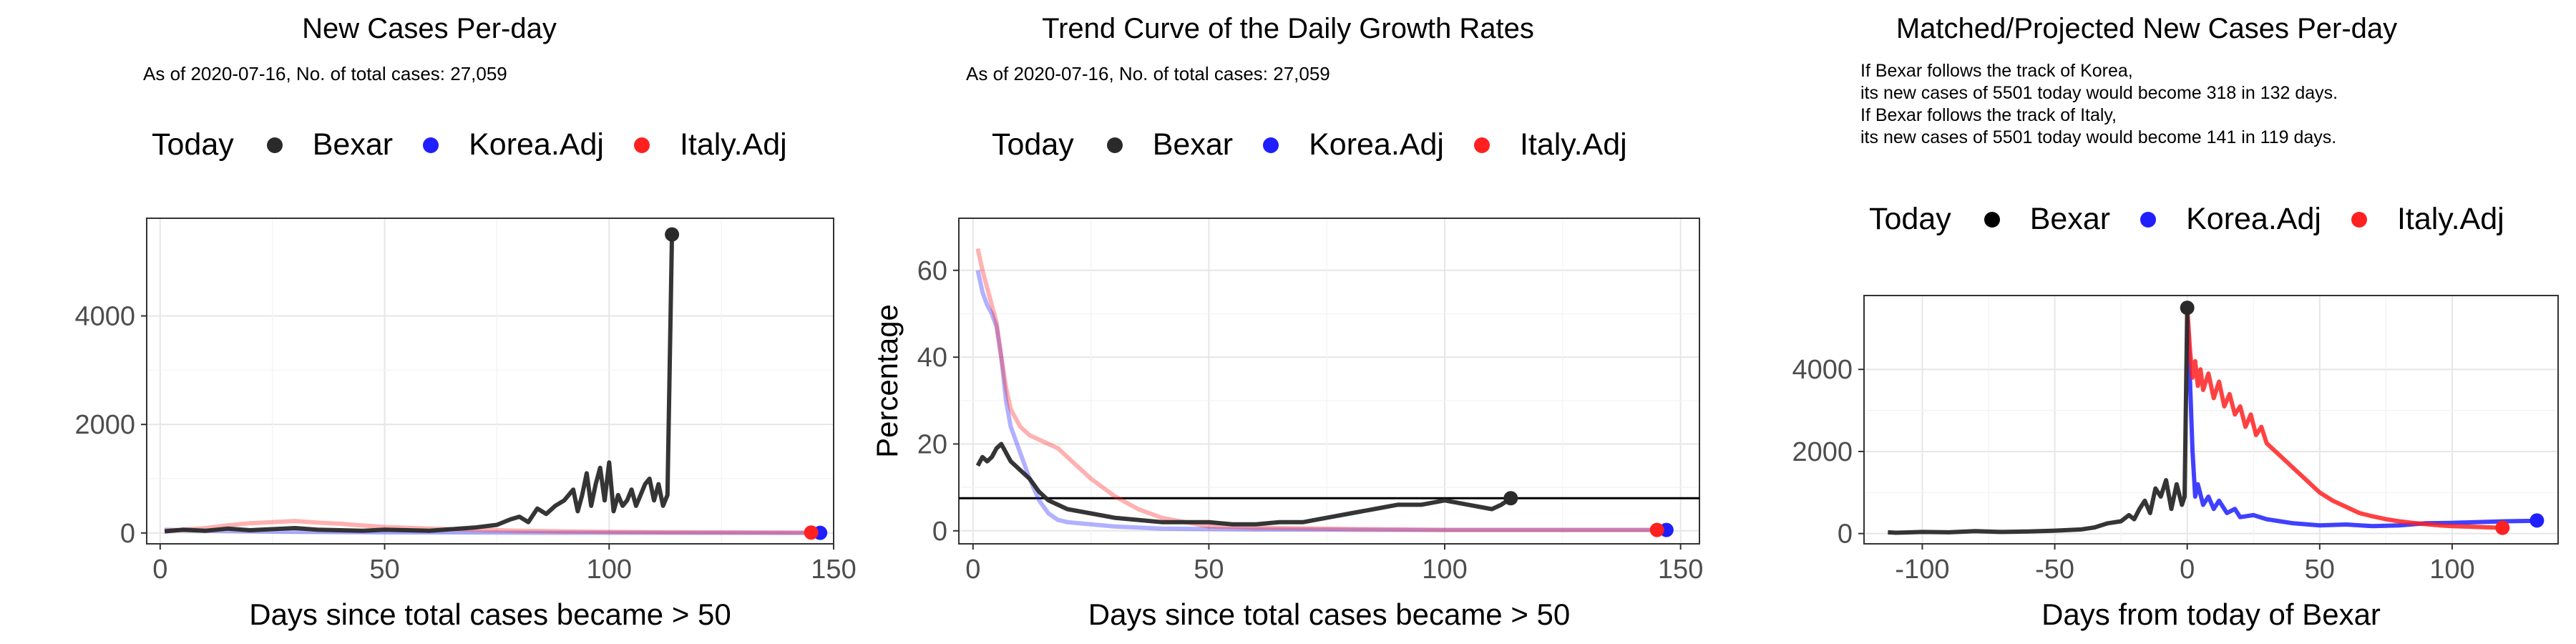 The image size is (2576, 644). What do you see at coordinates (1988, 115) in the screenshot?
I see `note-line: If Bexar follows the track of Italy,` at bounding box center [1988, 115].